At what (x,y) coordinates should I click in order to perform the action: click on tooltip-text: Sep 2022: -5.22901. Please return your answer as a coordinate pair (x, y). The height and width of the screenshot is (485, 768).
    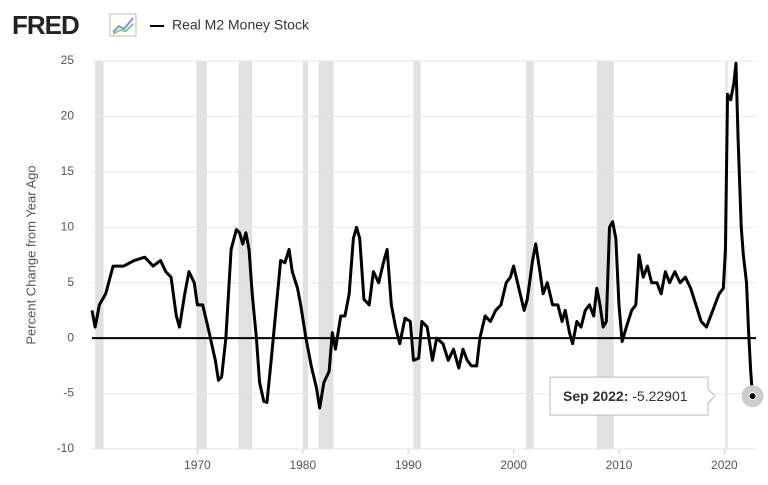
    Looking at the image, I should click on (625, 396).